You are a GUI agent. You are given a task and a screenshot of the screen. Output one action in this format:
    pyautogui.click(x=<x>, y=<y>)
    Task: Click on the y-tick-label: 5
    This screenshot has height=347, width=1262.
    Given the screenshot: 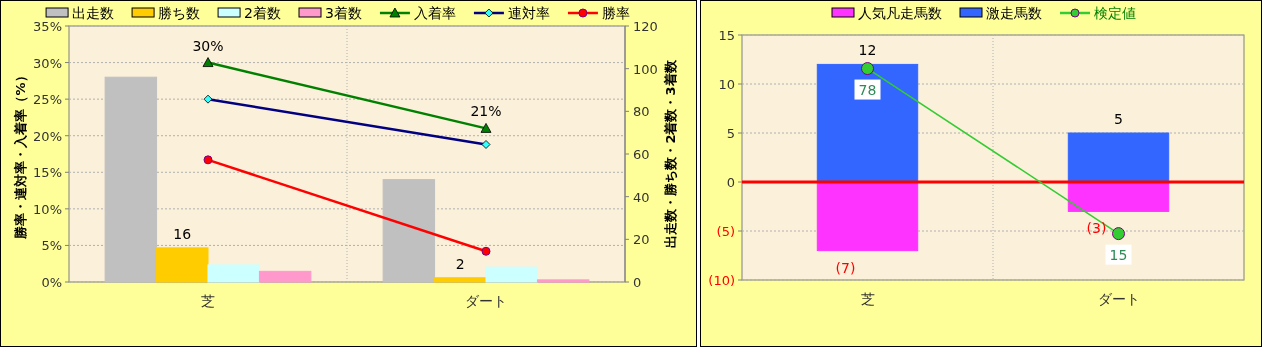 What is the action you would take?
    pyautogui.click(x=730, y=133)
    